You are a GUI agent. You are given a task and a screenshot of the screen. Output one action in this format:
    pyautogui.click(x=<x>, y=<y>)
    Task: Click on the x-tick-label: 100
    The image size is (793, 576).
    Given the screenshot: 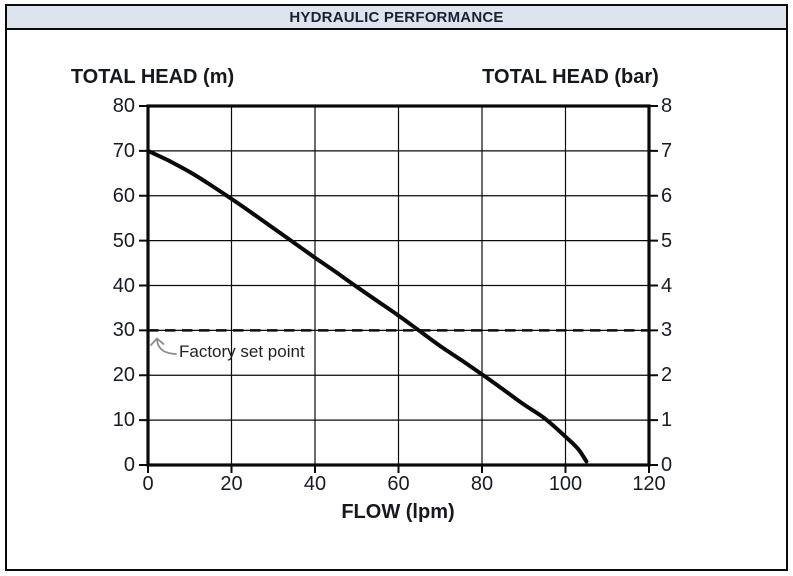 What is the action you would take?
    pyautogui.click(x=565, y=484)
    